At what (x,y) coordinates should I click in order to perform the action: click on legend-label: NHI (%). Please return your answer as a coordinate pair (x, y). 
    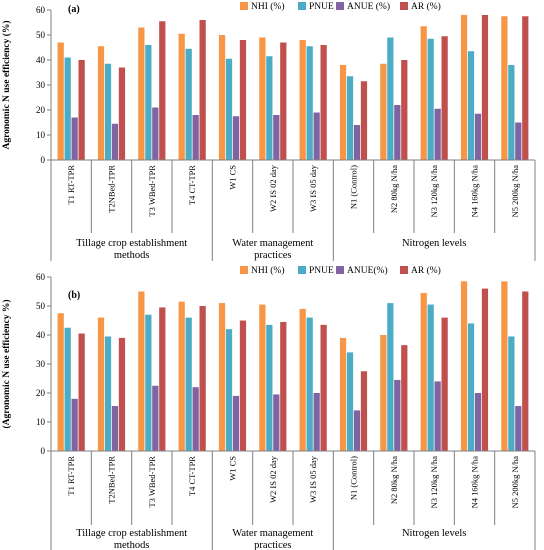
    Looking at the image, I should click on (268, 6).